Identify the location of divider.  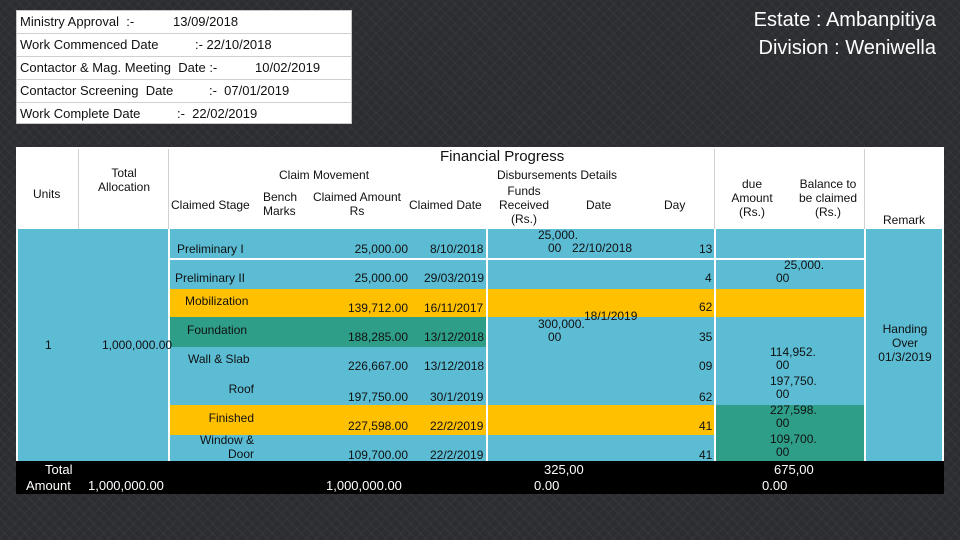
(714, 189).